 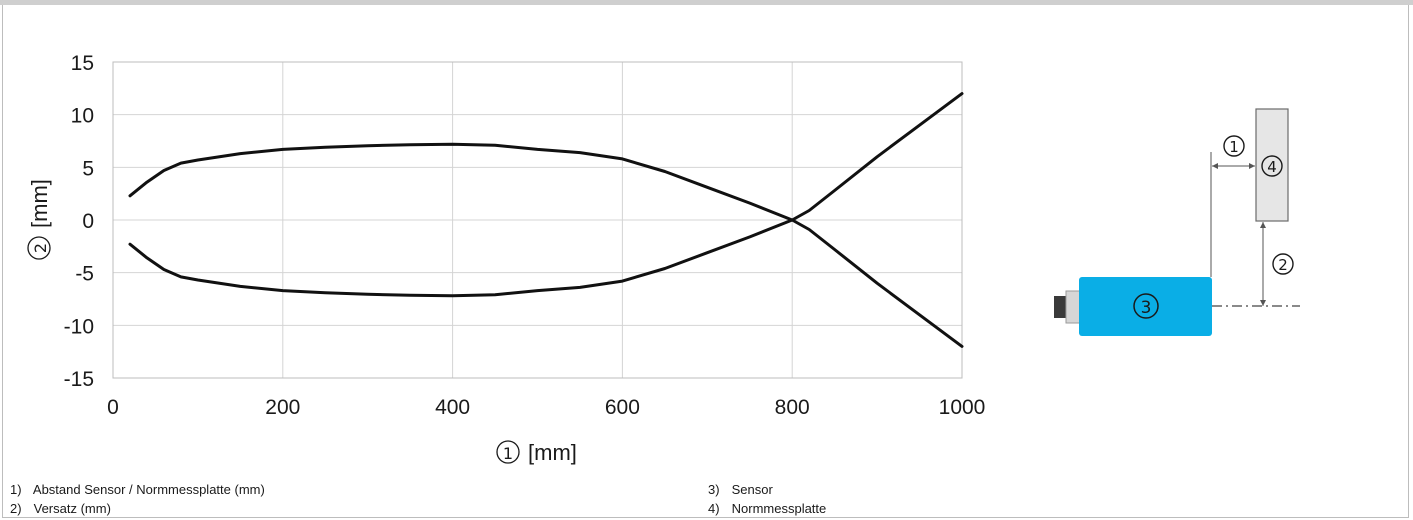 I want to click on y-tick-label-4: -5, so click(x=84, y=274).